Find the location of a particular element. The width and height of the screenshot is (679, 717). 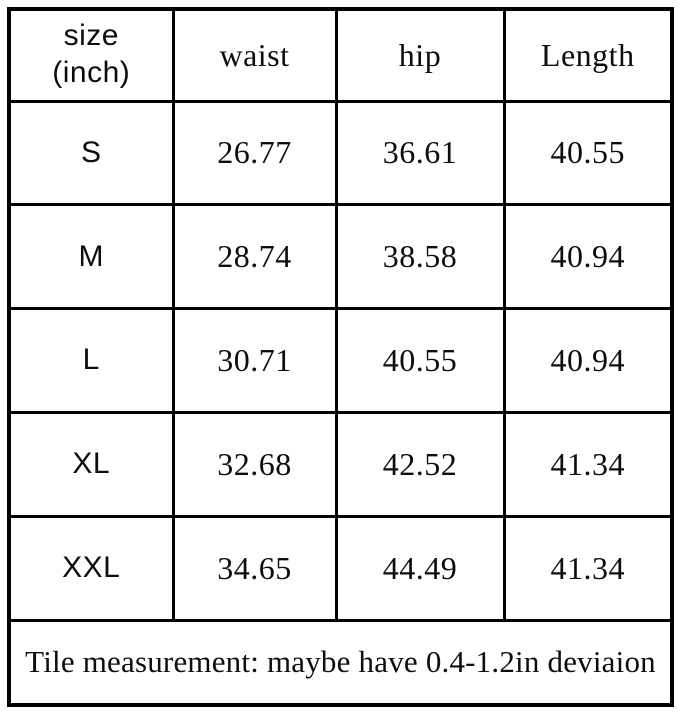

cell-waist-s: 26.77 is located at coordinates (254, 153).